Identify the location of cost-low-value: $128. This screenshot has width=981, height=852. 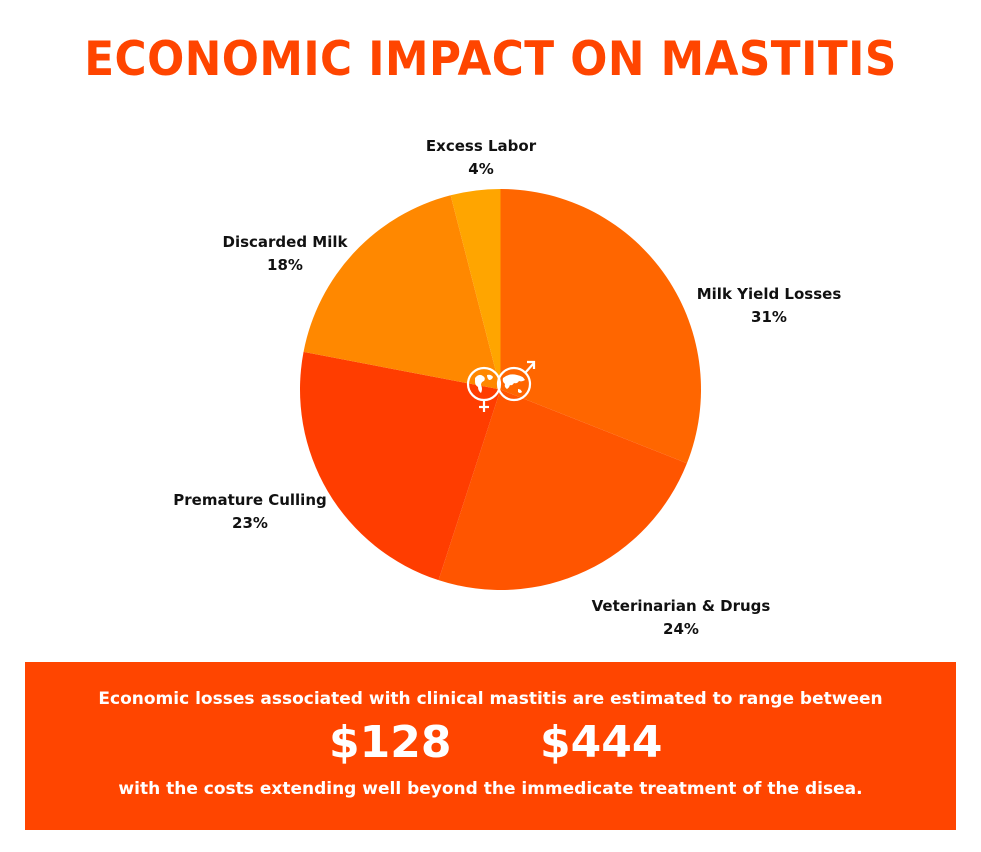
(390, 742).